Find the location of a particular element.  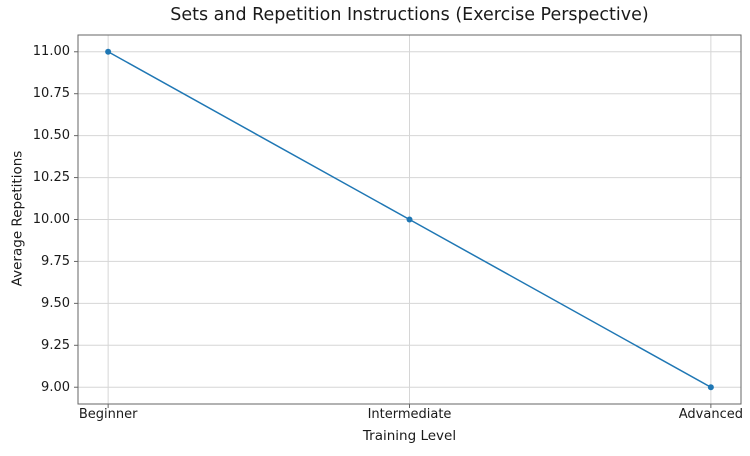

y-tick-label: 9.25 is located at coordinates (55, 345).